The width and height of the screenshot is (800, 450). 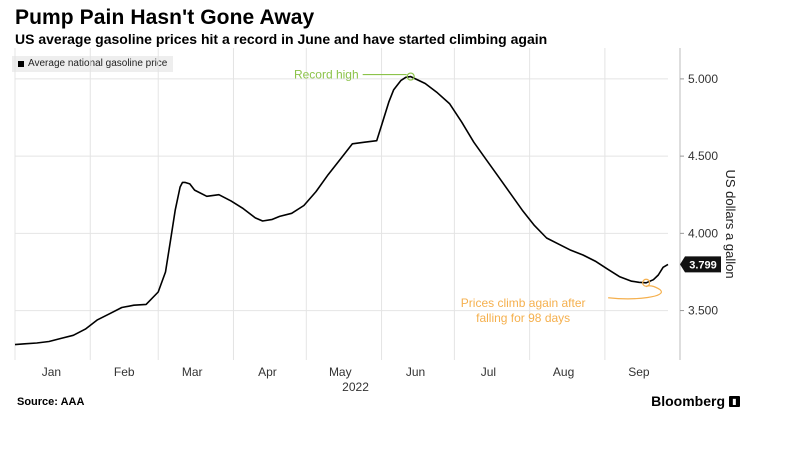 What do you see at coordinates (192, 372) in the screenshot?
I see `x-tick-label: Mar` at bounding box center [192, 372].